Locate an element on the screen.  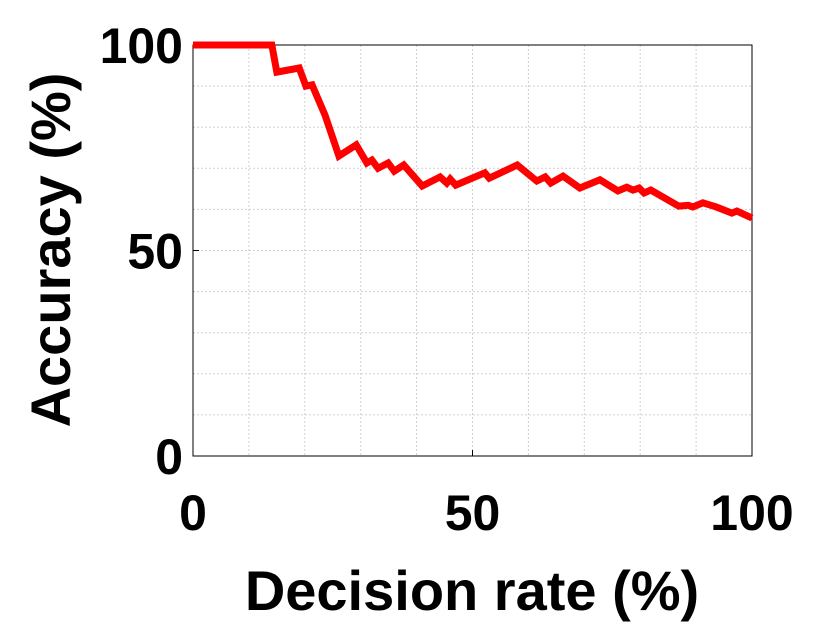
y-tick-label: 50 is located at coordinates (155, 252).